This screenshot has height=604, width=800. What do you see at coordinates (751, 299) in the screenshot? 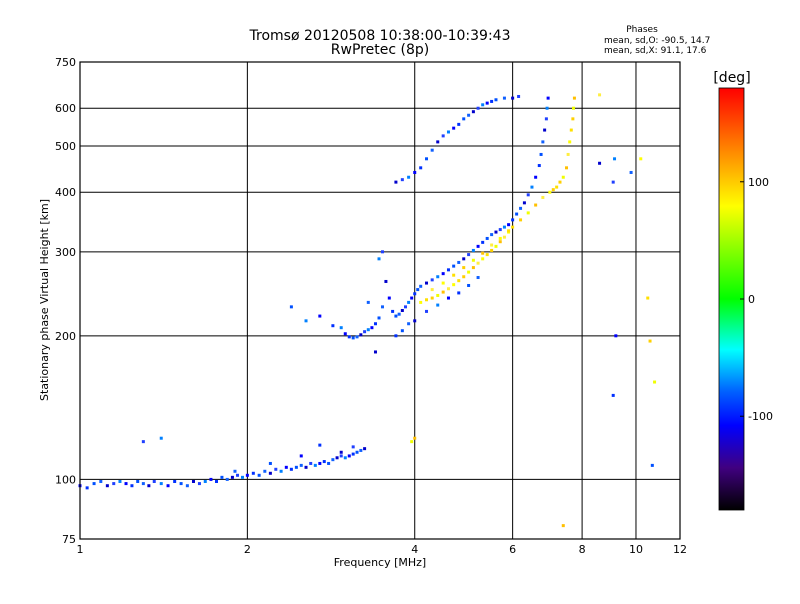
I see `colorbar-tick-label: 0` at bounding box center [751, 299].